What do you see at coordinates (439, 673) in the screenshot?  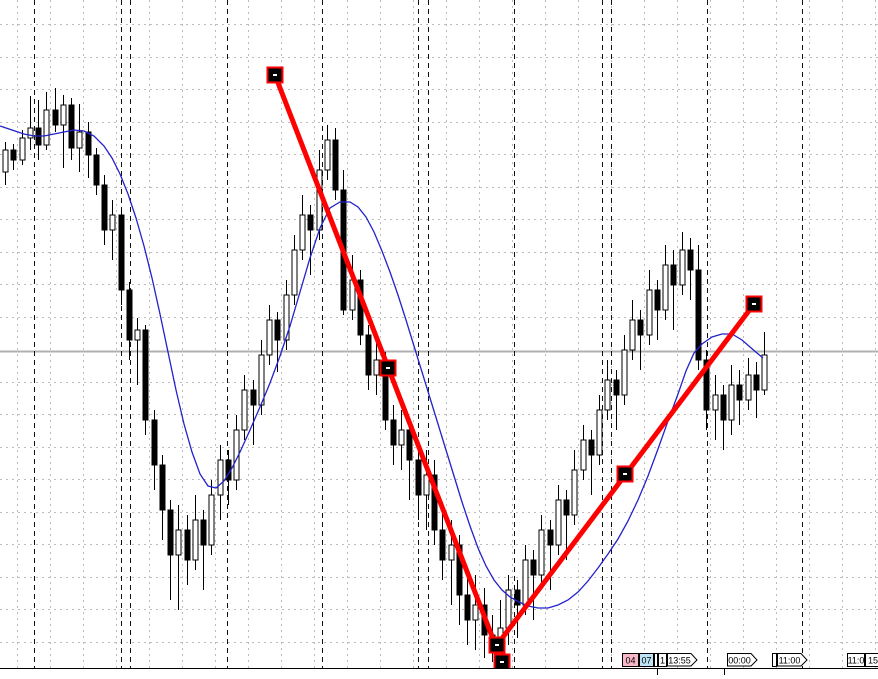 I see `time-axis` at bounding box center [439, 673].